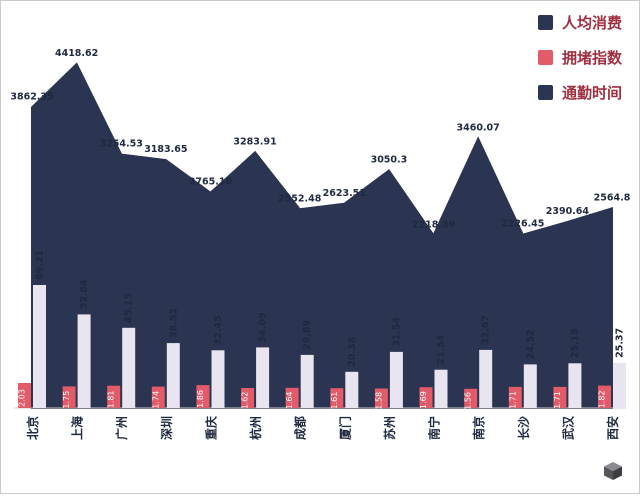 Image resolution: width=640 pixels, height=498 pixels. Describe the element at coordinates (396, 331) in the screenshot. I see `bar-value-label-commute: 31.54` at that location.